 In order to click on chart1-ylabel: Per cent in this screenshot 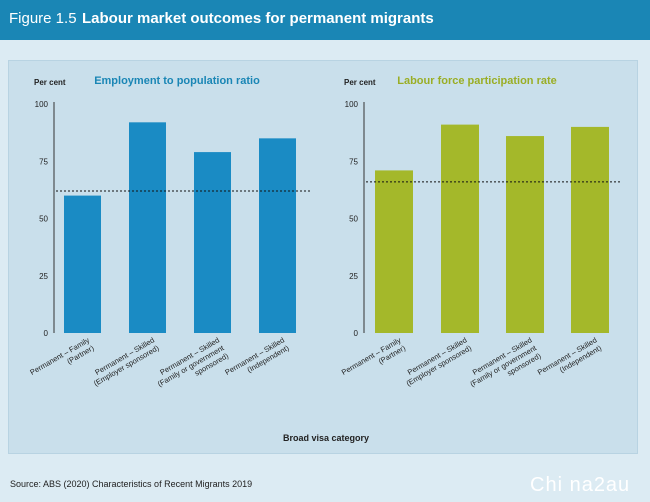, I will do `click(50, 82)`.